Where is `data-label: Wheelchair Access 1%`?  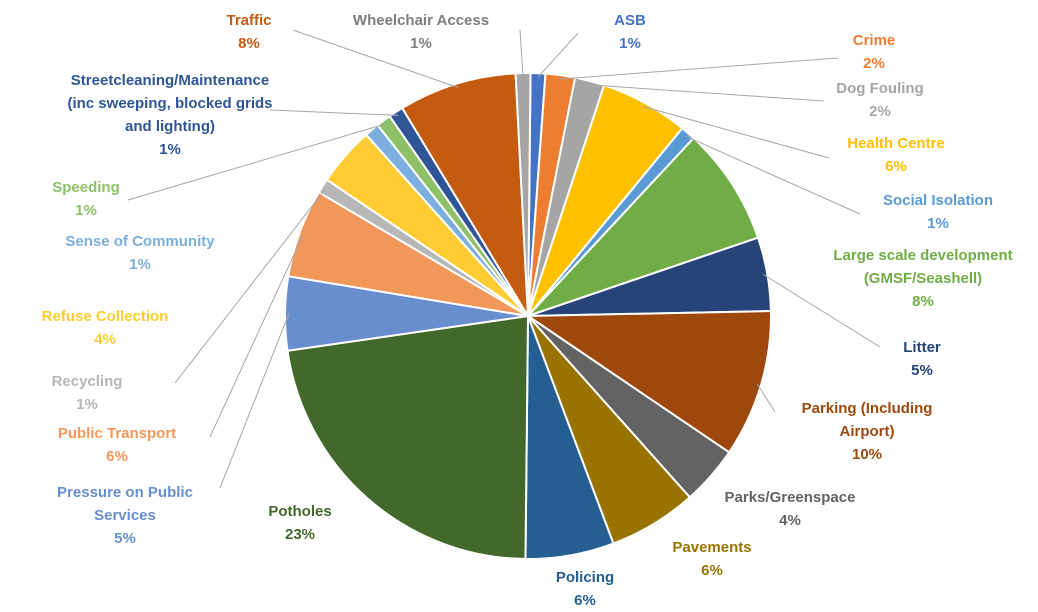 data-label: Wheelchair Access 1% is located at coordinates (421, 32).